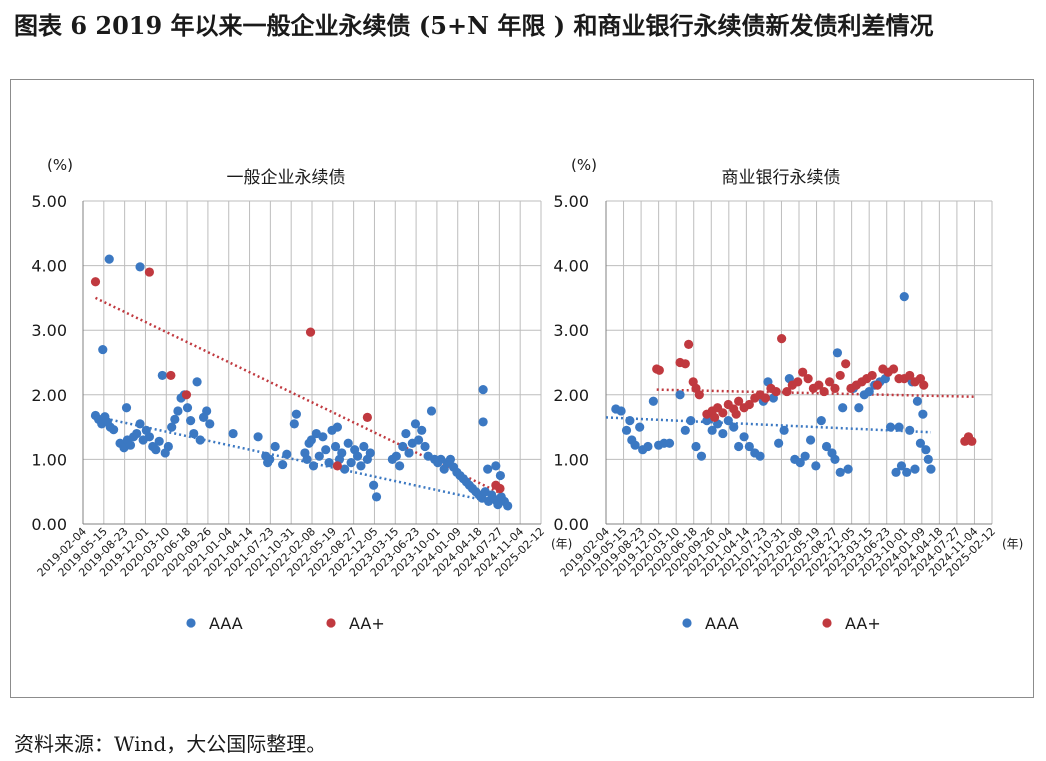 Image resolution: width=1046 pixels, height=761 pixels. What do you see at coordinates (571, 395) in the screenshot?
I see `y-tick-label: 2.00` at bounding box center [571, 395].